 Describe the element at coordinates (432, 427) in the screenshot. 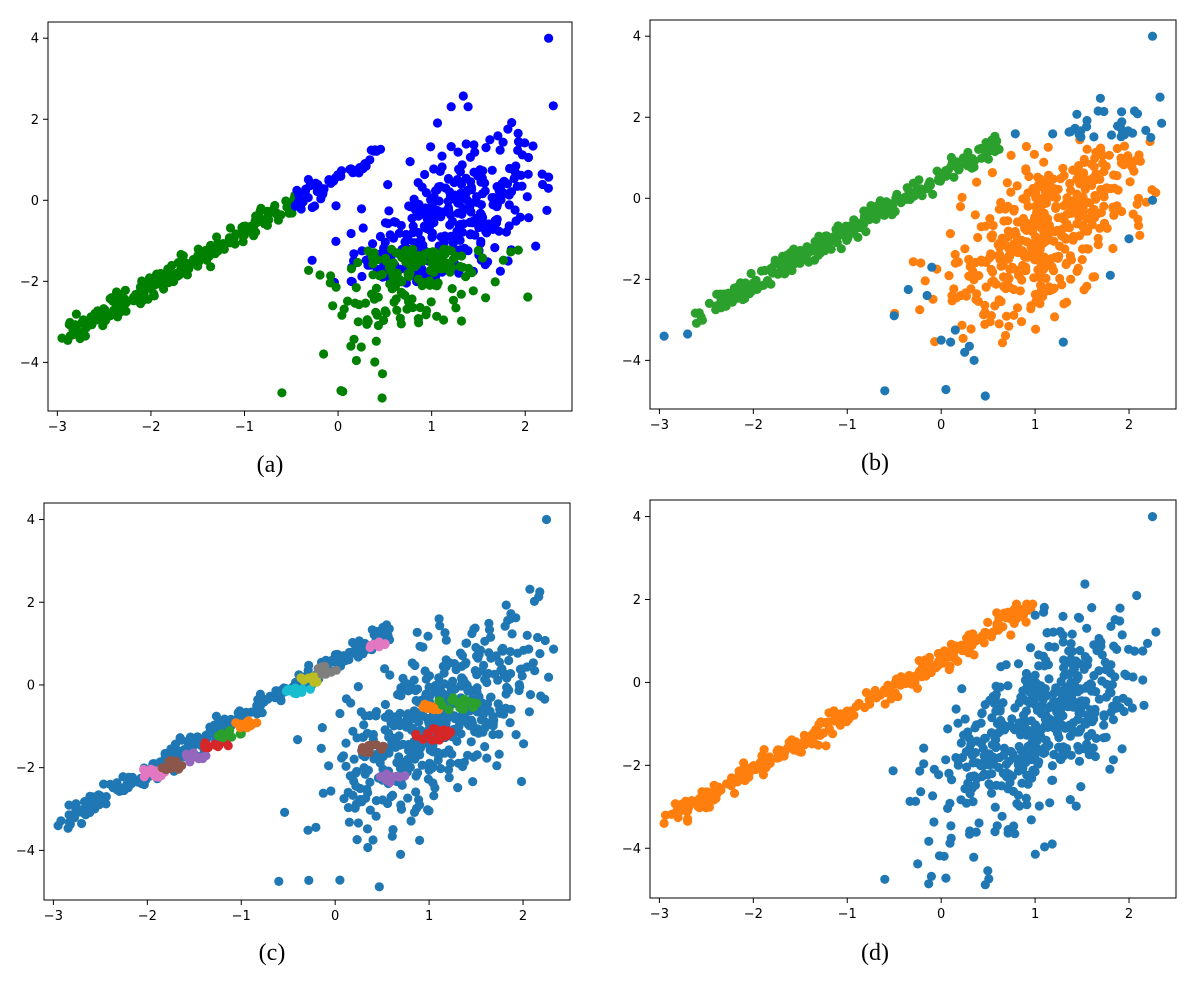

I see `x-tick-label: 1` at that location.